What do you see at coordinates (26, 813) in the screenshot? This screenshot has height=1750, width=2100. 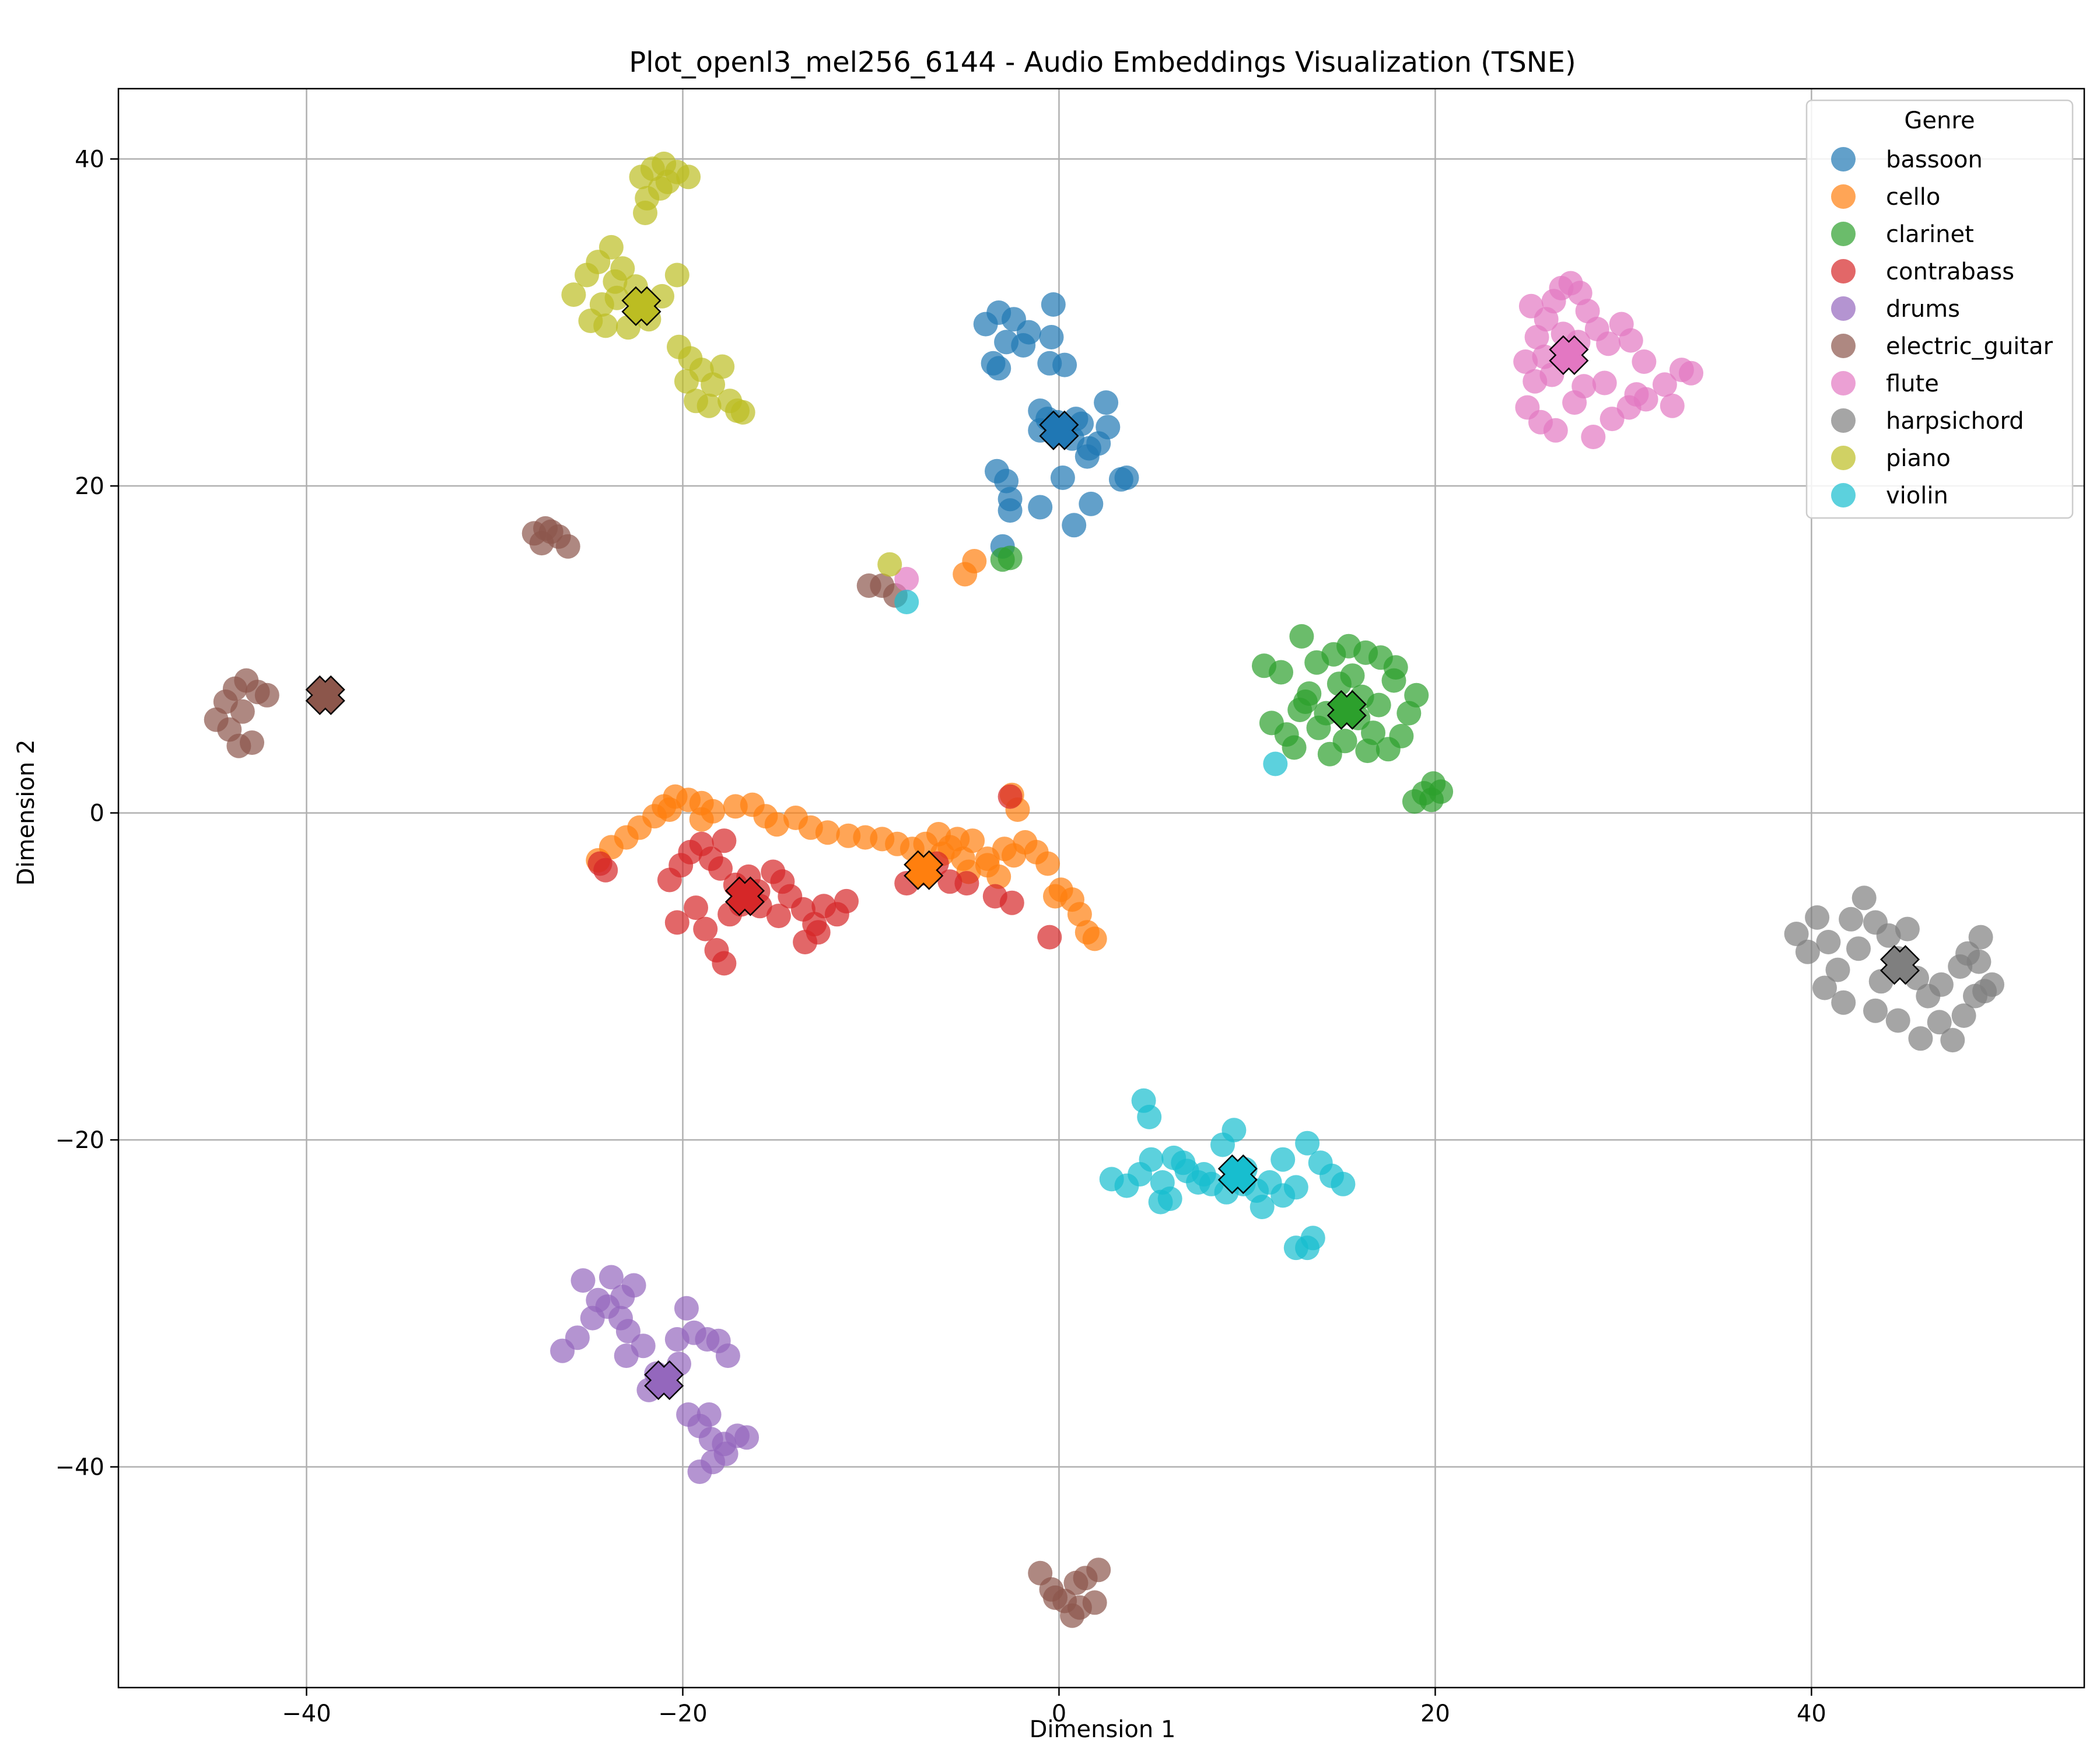 I see `y-axis-label: Dimension 2` at bounding box center [26, 813].